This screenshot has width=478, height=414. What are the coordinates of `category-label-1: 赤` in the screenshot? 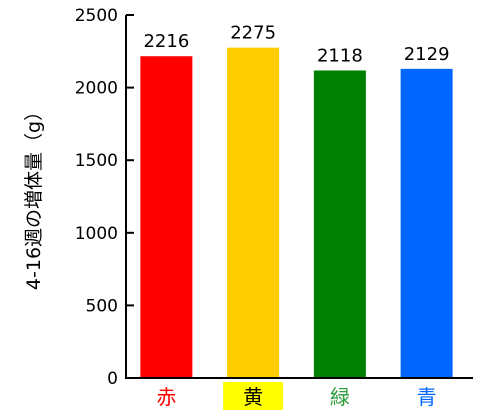 It's located at (166, 397).